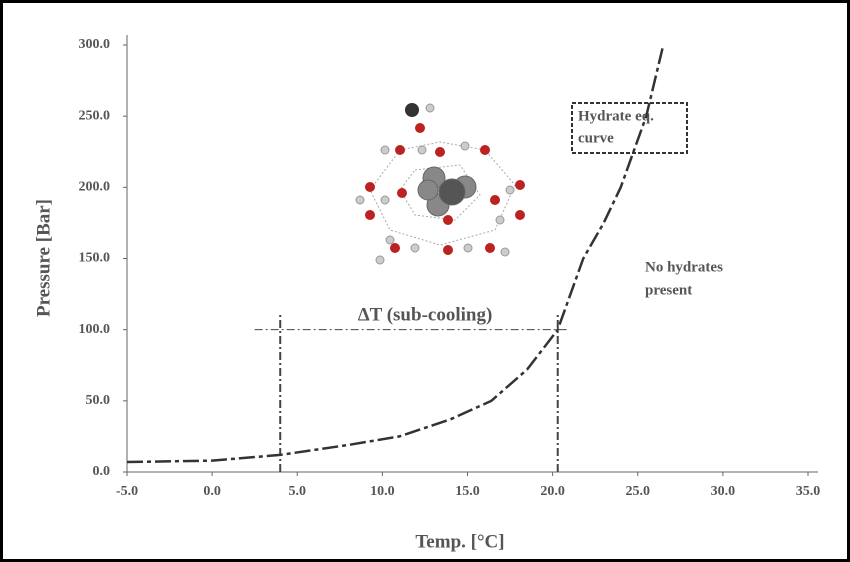  Describe the element at coordinates (616, 116) in the screenshot. I see `curve-label: Hydrate eq.` at that location.